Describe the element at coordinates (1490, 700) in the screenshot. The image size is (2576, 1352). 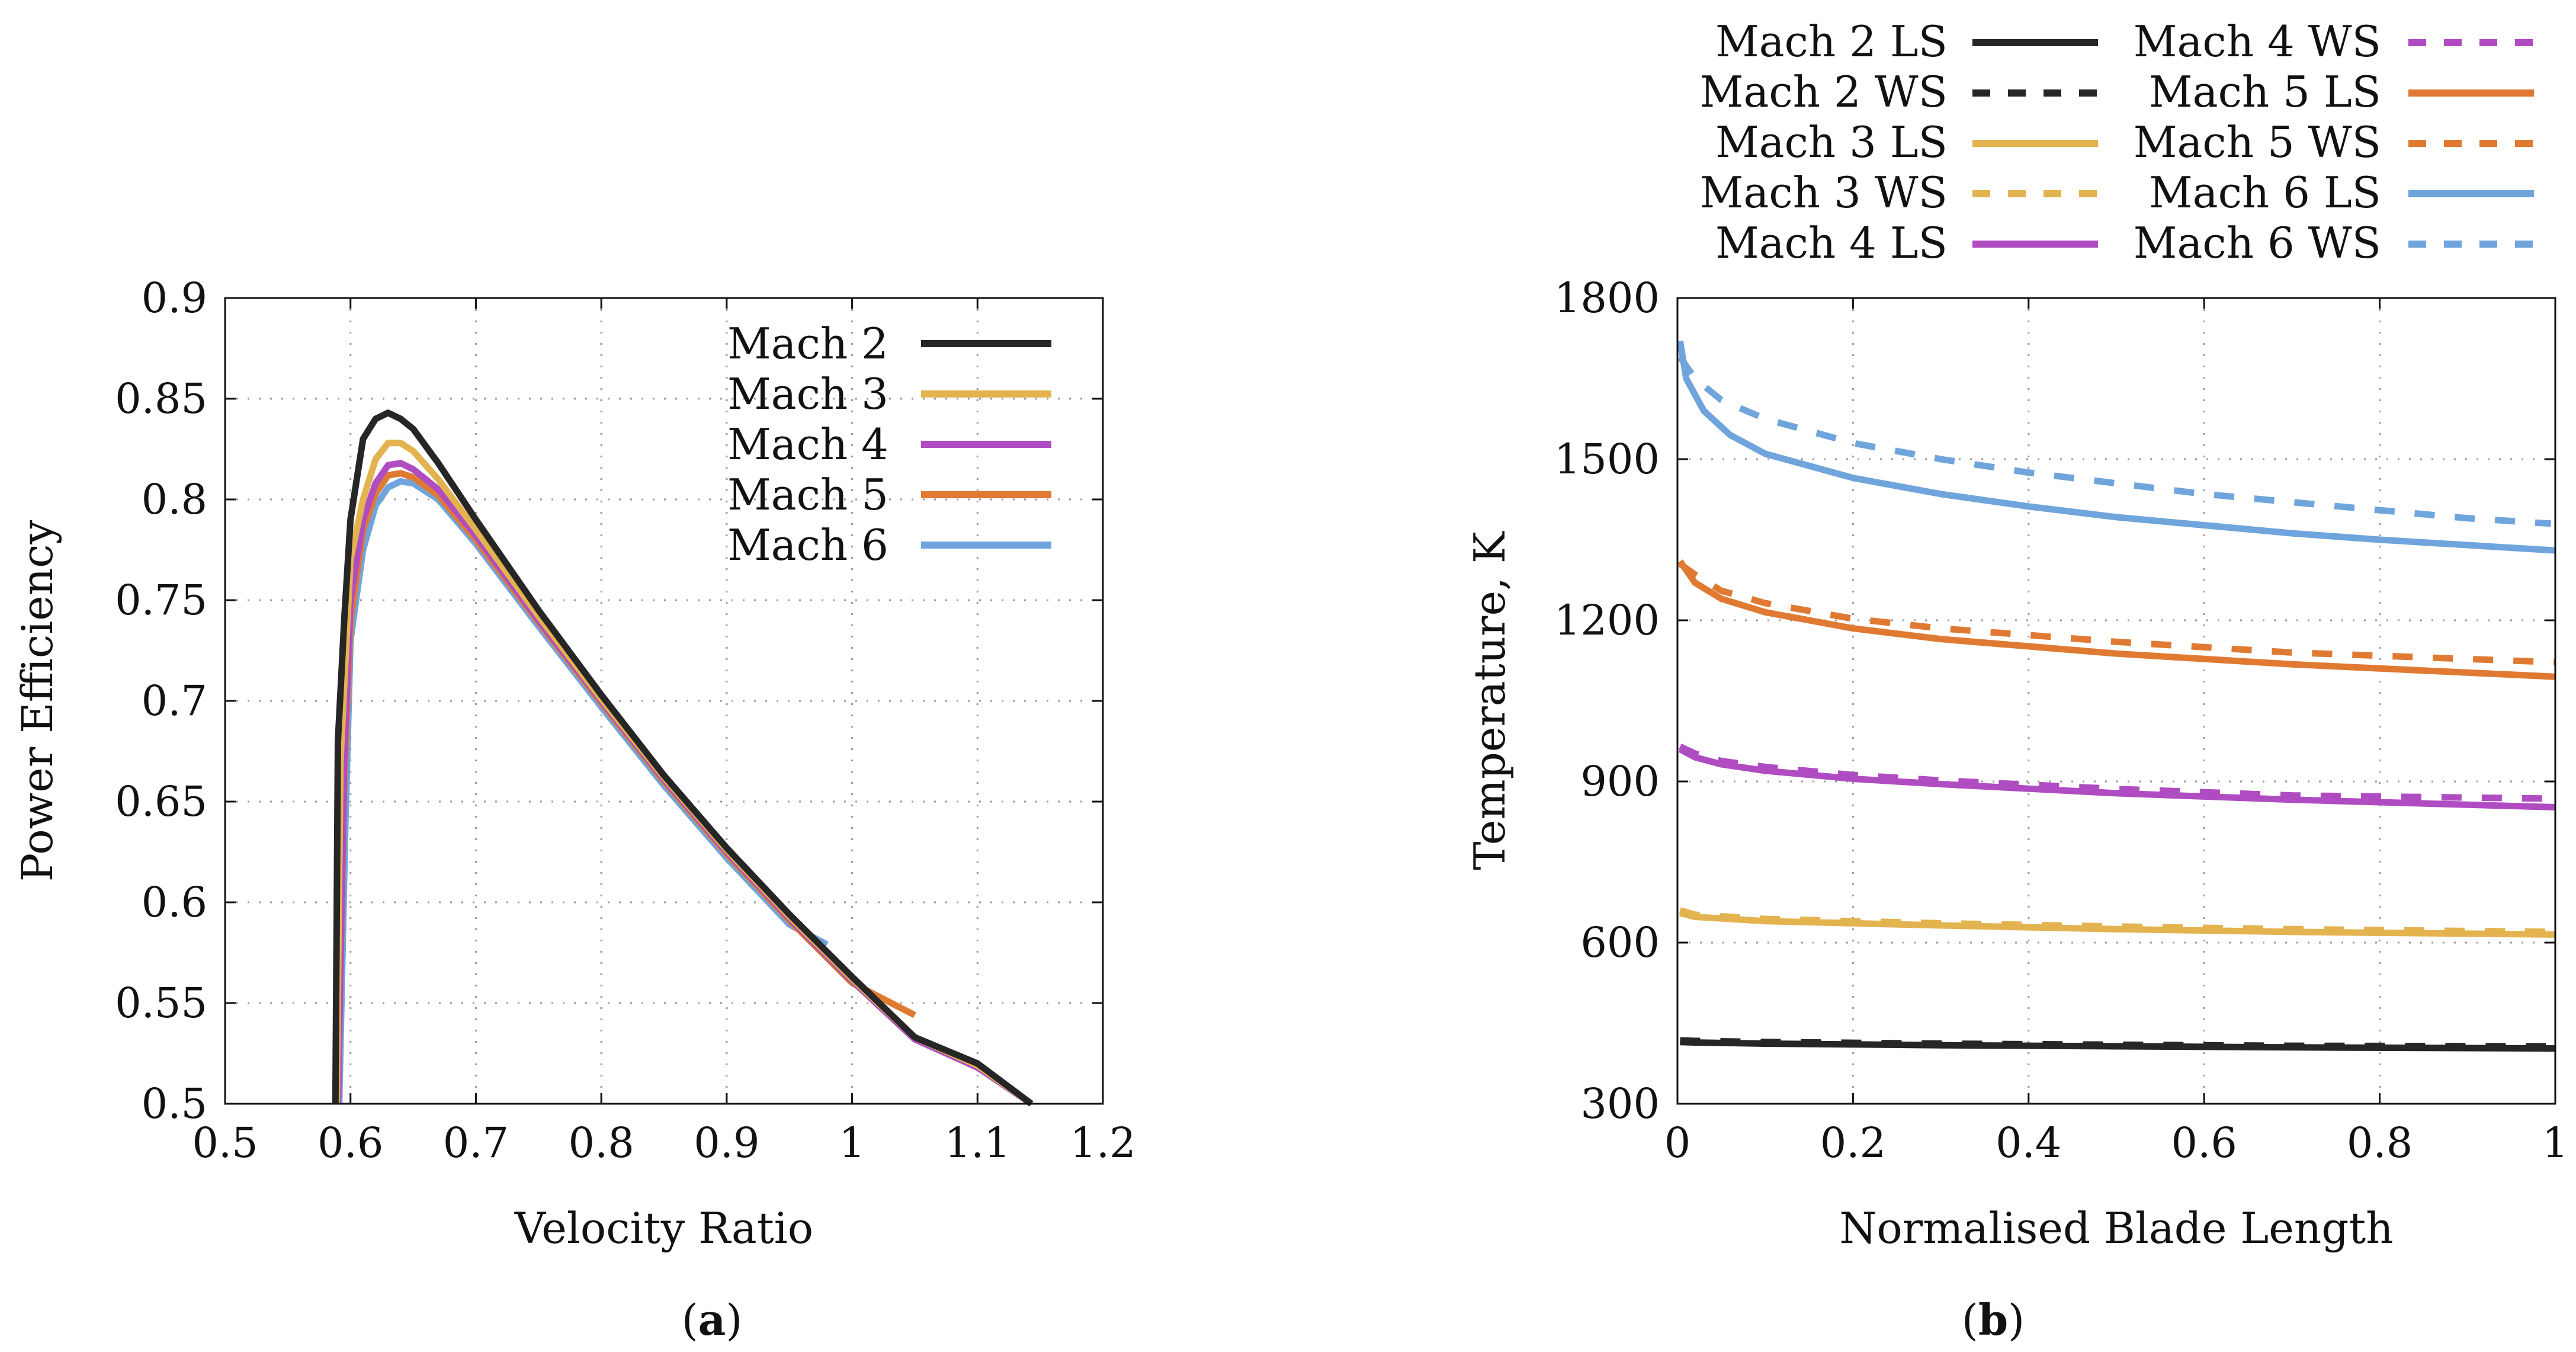
I see `panel-b-y-axis-label: Temperature, K` at that location.